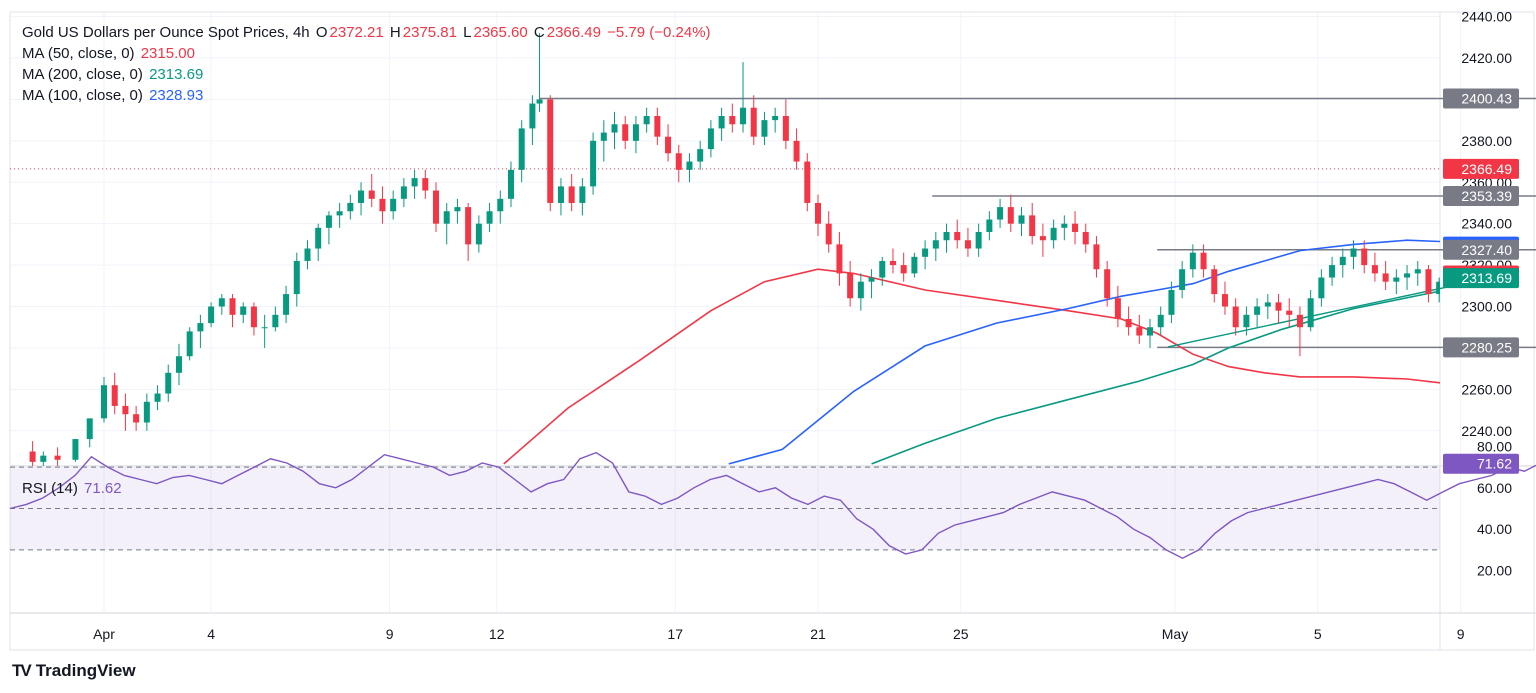  Describe the element at coordinates (1494, 488) in the screenshot. I see `rsi-tick-label: 60.00` at that location.